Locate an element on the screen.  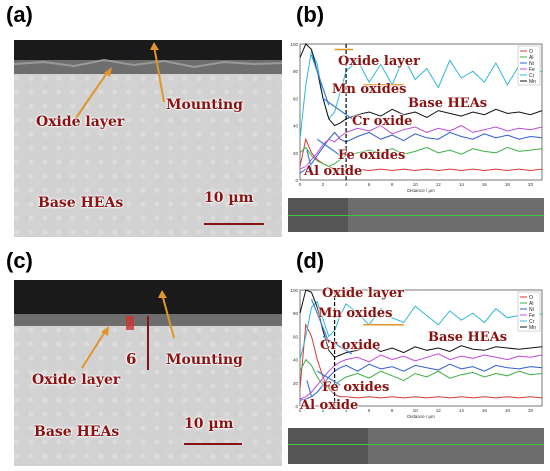
panel-d-letter: (d) is located at coordinates (310, 260).